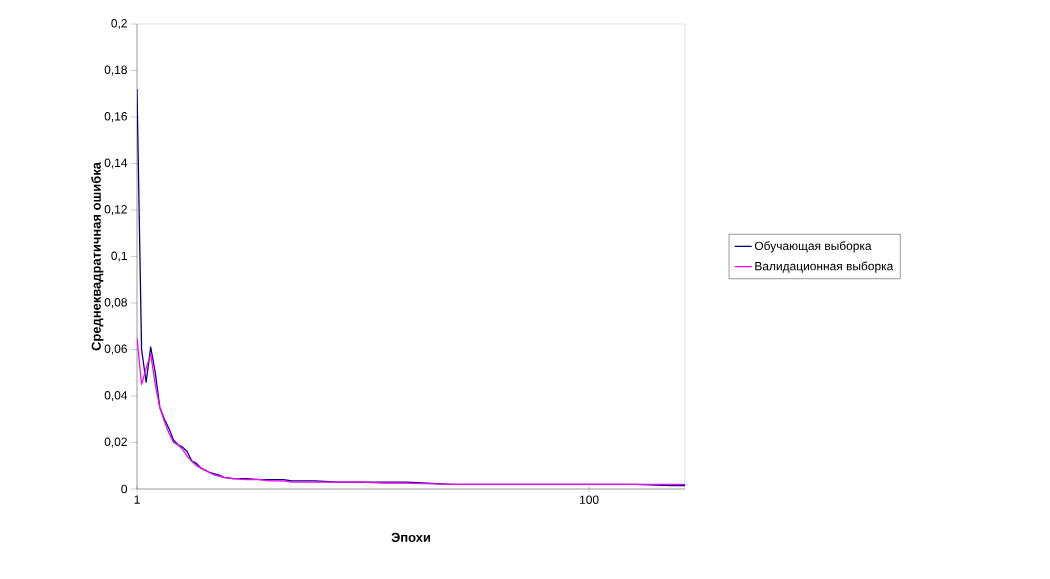 This screenshot has width=1050, height=579. Describe the element at coordinates (115, 303) in the screenshot. I see `y-tick-label: 0,08` at that location.